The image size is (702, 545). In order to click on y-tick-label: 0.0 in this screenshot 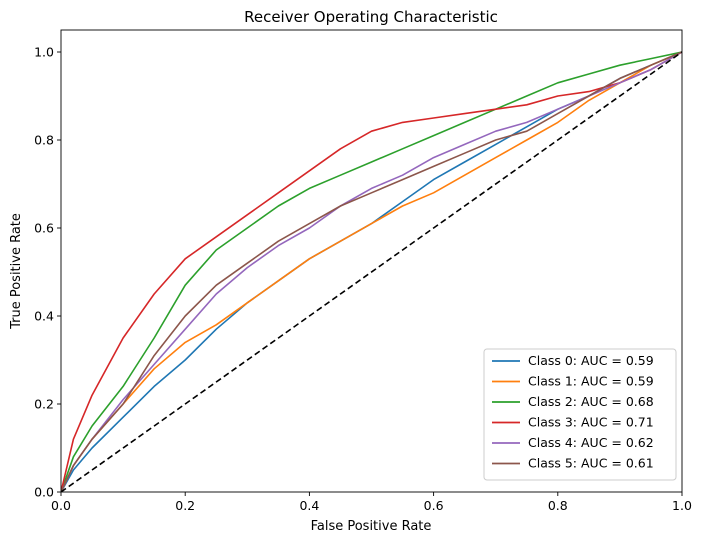, I will do `click(44, 492)`.